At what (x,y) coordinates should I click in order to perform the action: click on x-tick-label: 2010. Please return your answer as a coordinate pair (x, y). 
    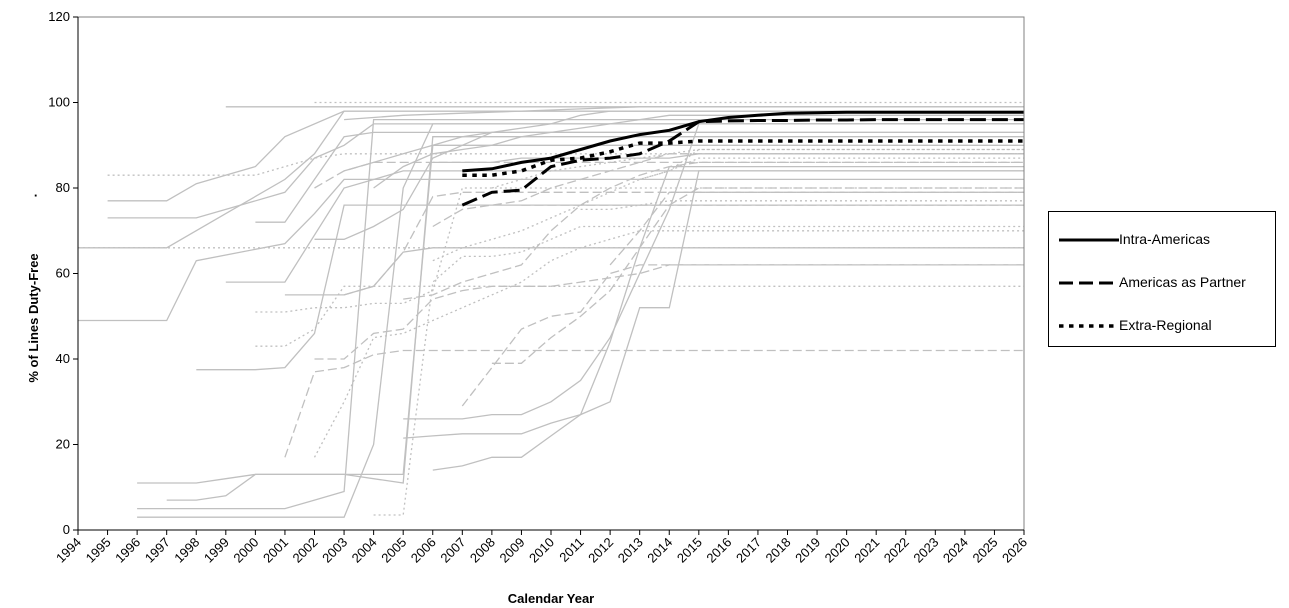
    Looking at the image, I should click on (541, 550).